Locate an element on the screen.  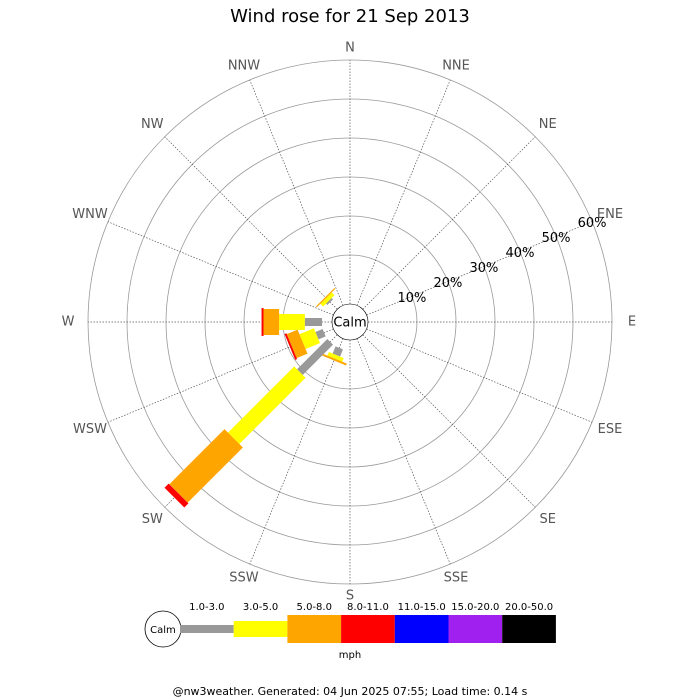
direction-label: SSW is located at coordinates (244, 577).